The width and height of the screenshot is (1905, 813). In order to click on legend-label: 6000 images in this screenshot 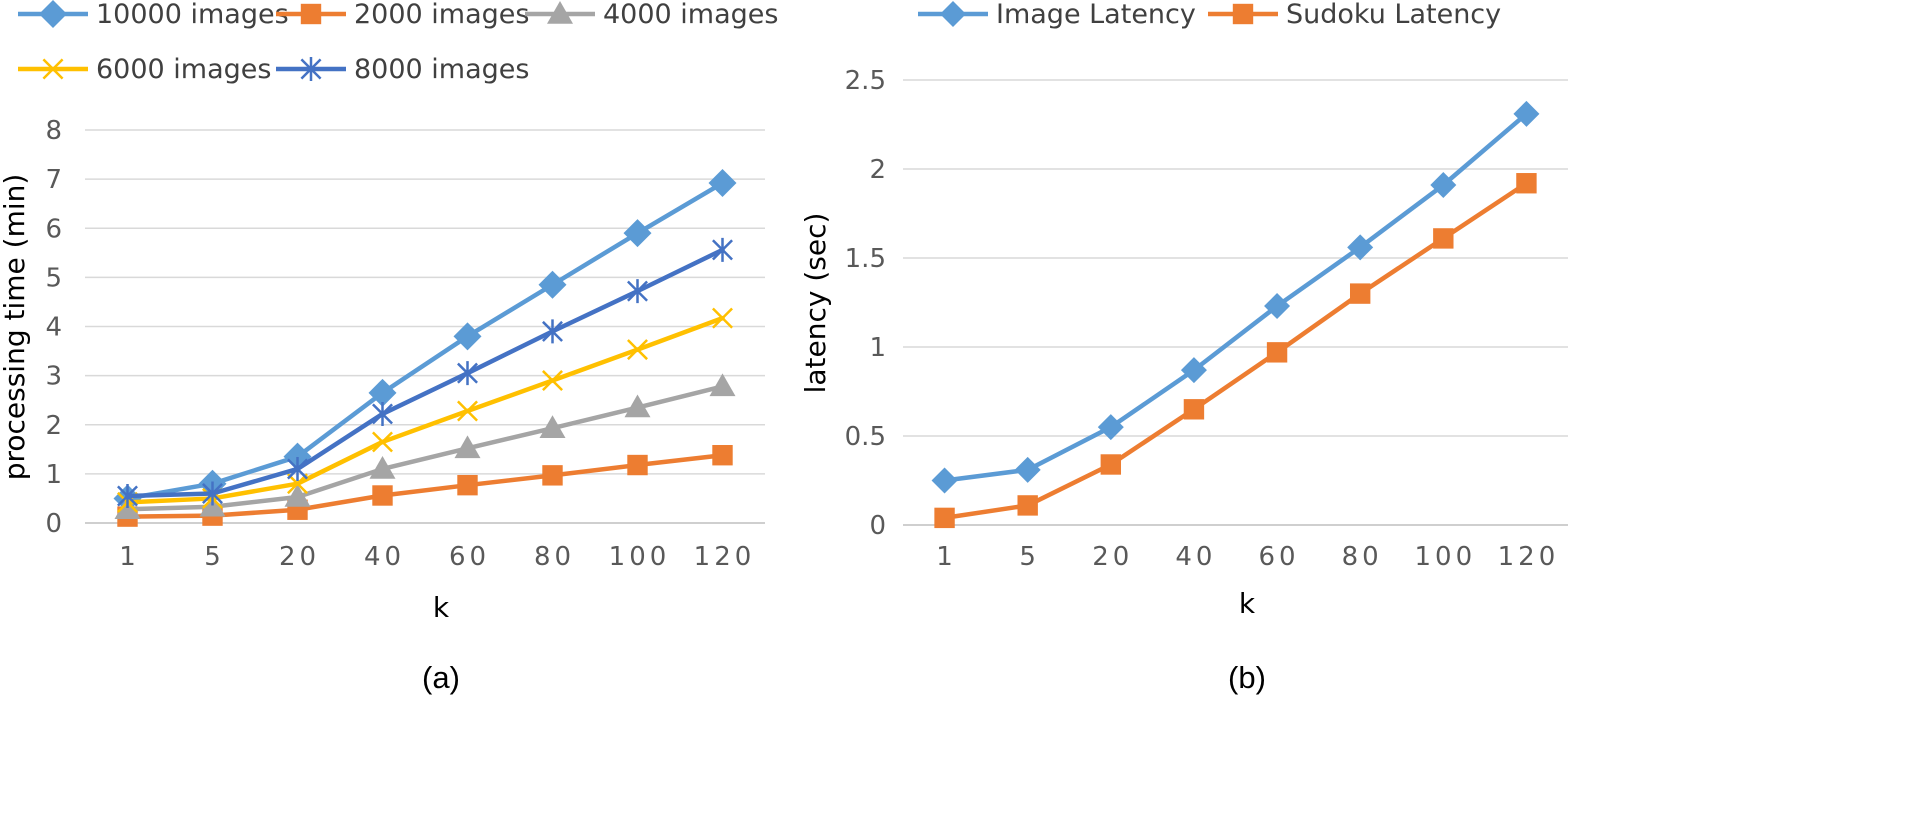, I will do `click(183, 69)`.